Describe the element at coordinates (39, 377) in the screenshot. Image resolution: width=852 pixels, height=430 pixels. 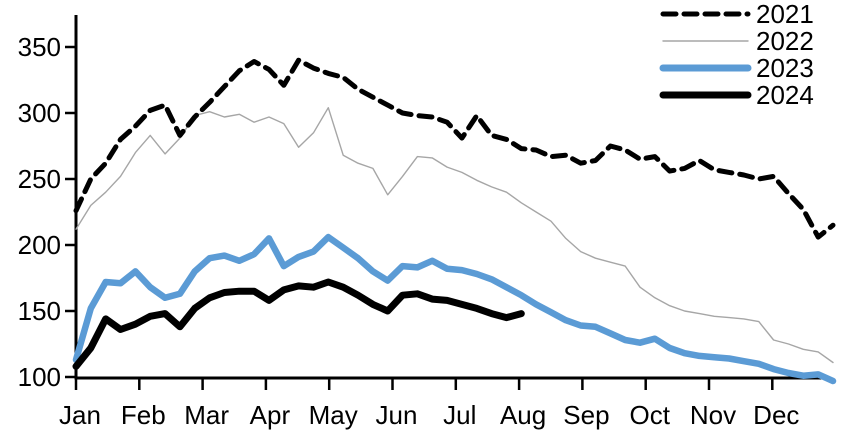
I see `y-tick-label: 100` at that location.